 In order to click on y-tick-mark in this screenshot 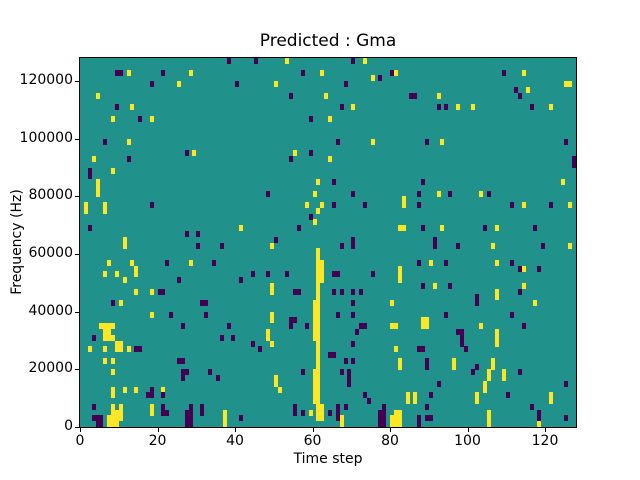, I will do `click(77, 82)`.